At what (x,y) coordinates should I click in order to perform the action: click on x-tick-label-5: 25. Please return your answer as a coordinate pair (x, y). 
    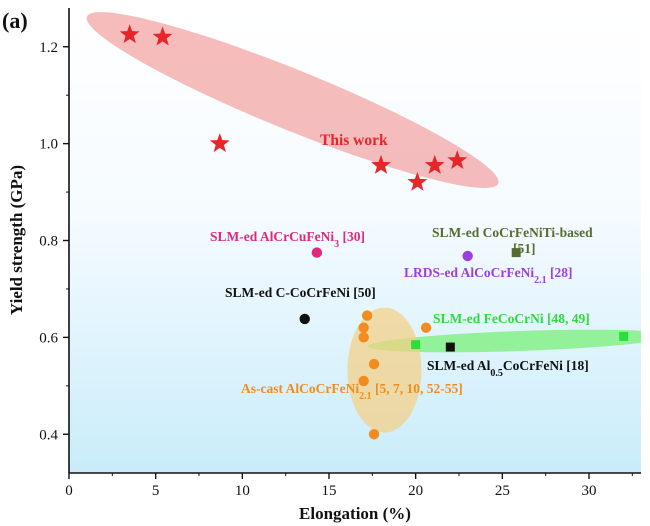
    Looking at the image, I should click on (502, 491).